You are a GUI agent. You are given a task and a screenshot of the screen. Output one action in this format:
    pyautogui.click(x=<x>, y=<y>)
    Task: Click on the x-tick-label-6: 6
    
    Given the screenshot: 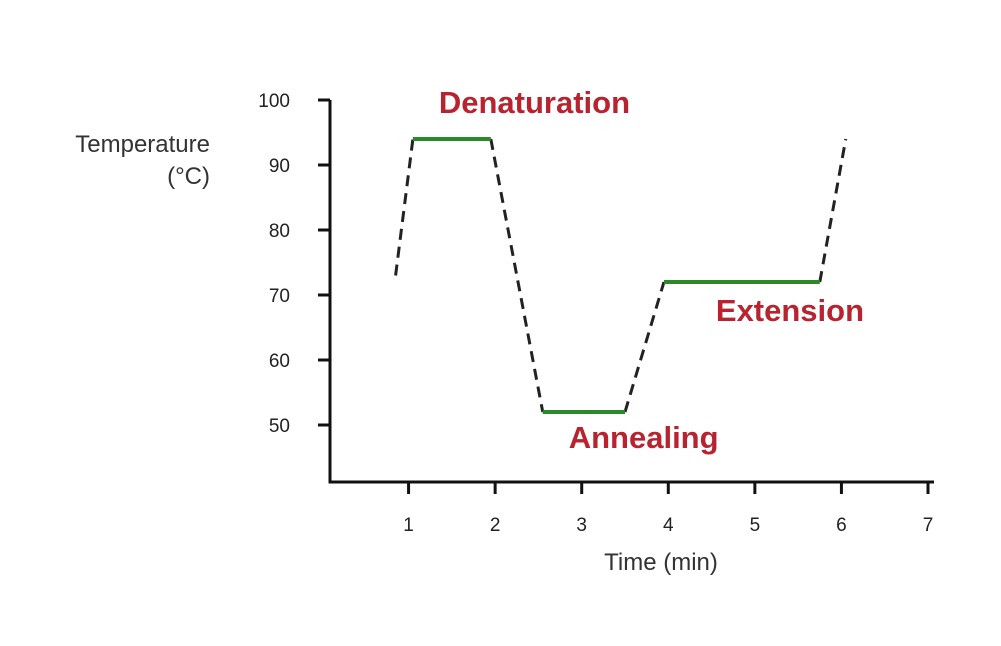 What is the action you would take?
    pyautogui.click(x=841, y=525)
    